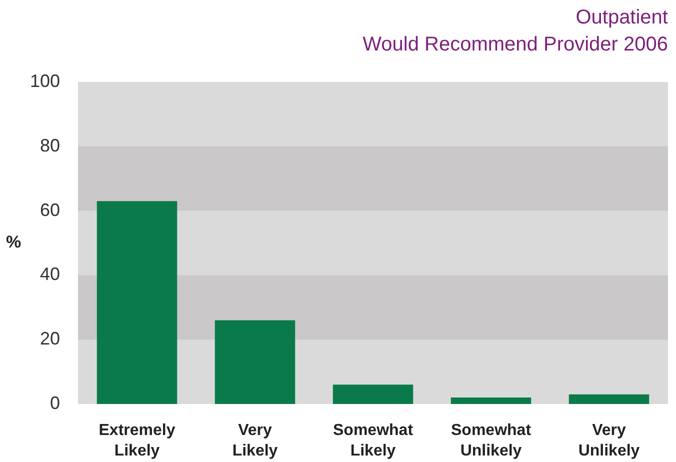 The width and height of the screenshot is (676, 462). I want to click on y-tick-label: 40, so click(50, 274).